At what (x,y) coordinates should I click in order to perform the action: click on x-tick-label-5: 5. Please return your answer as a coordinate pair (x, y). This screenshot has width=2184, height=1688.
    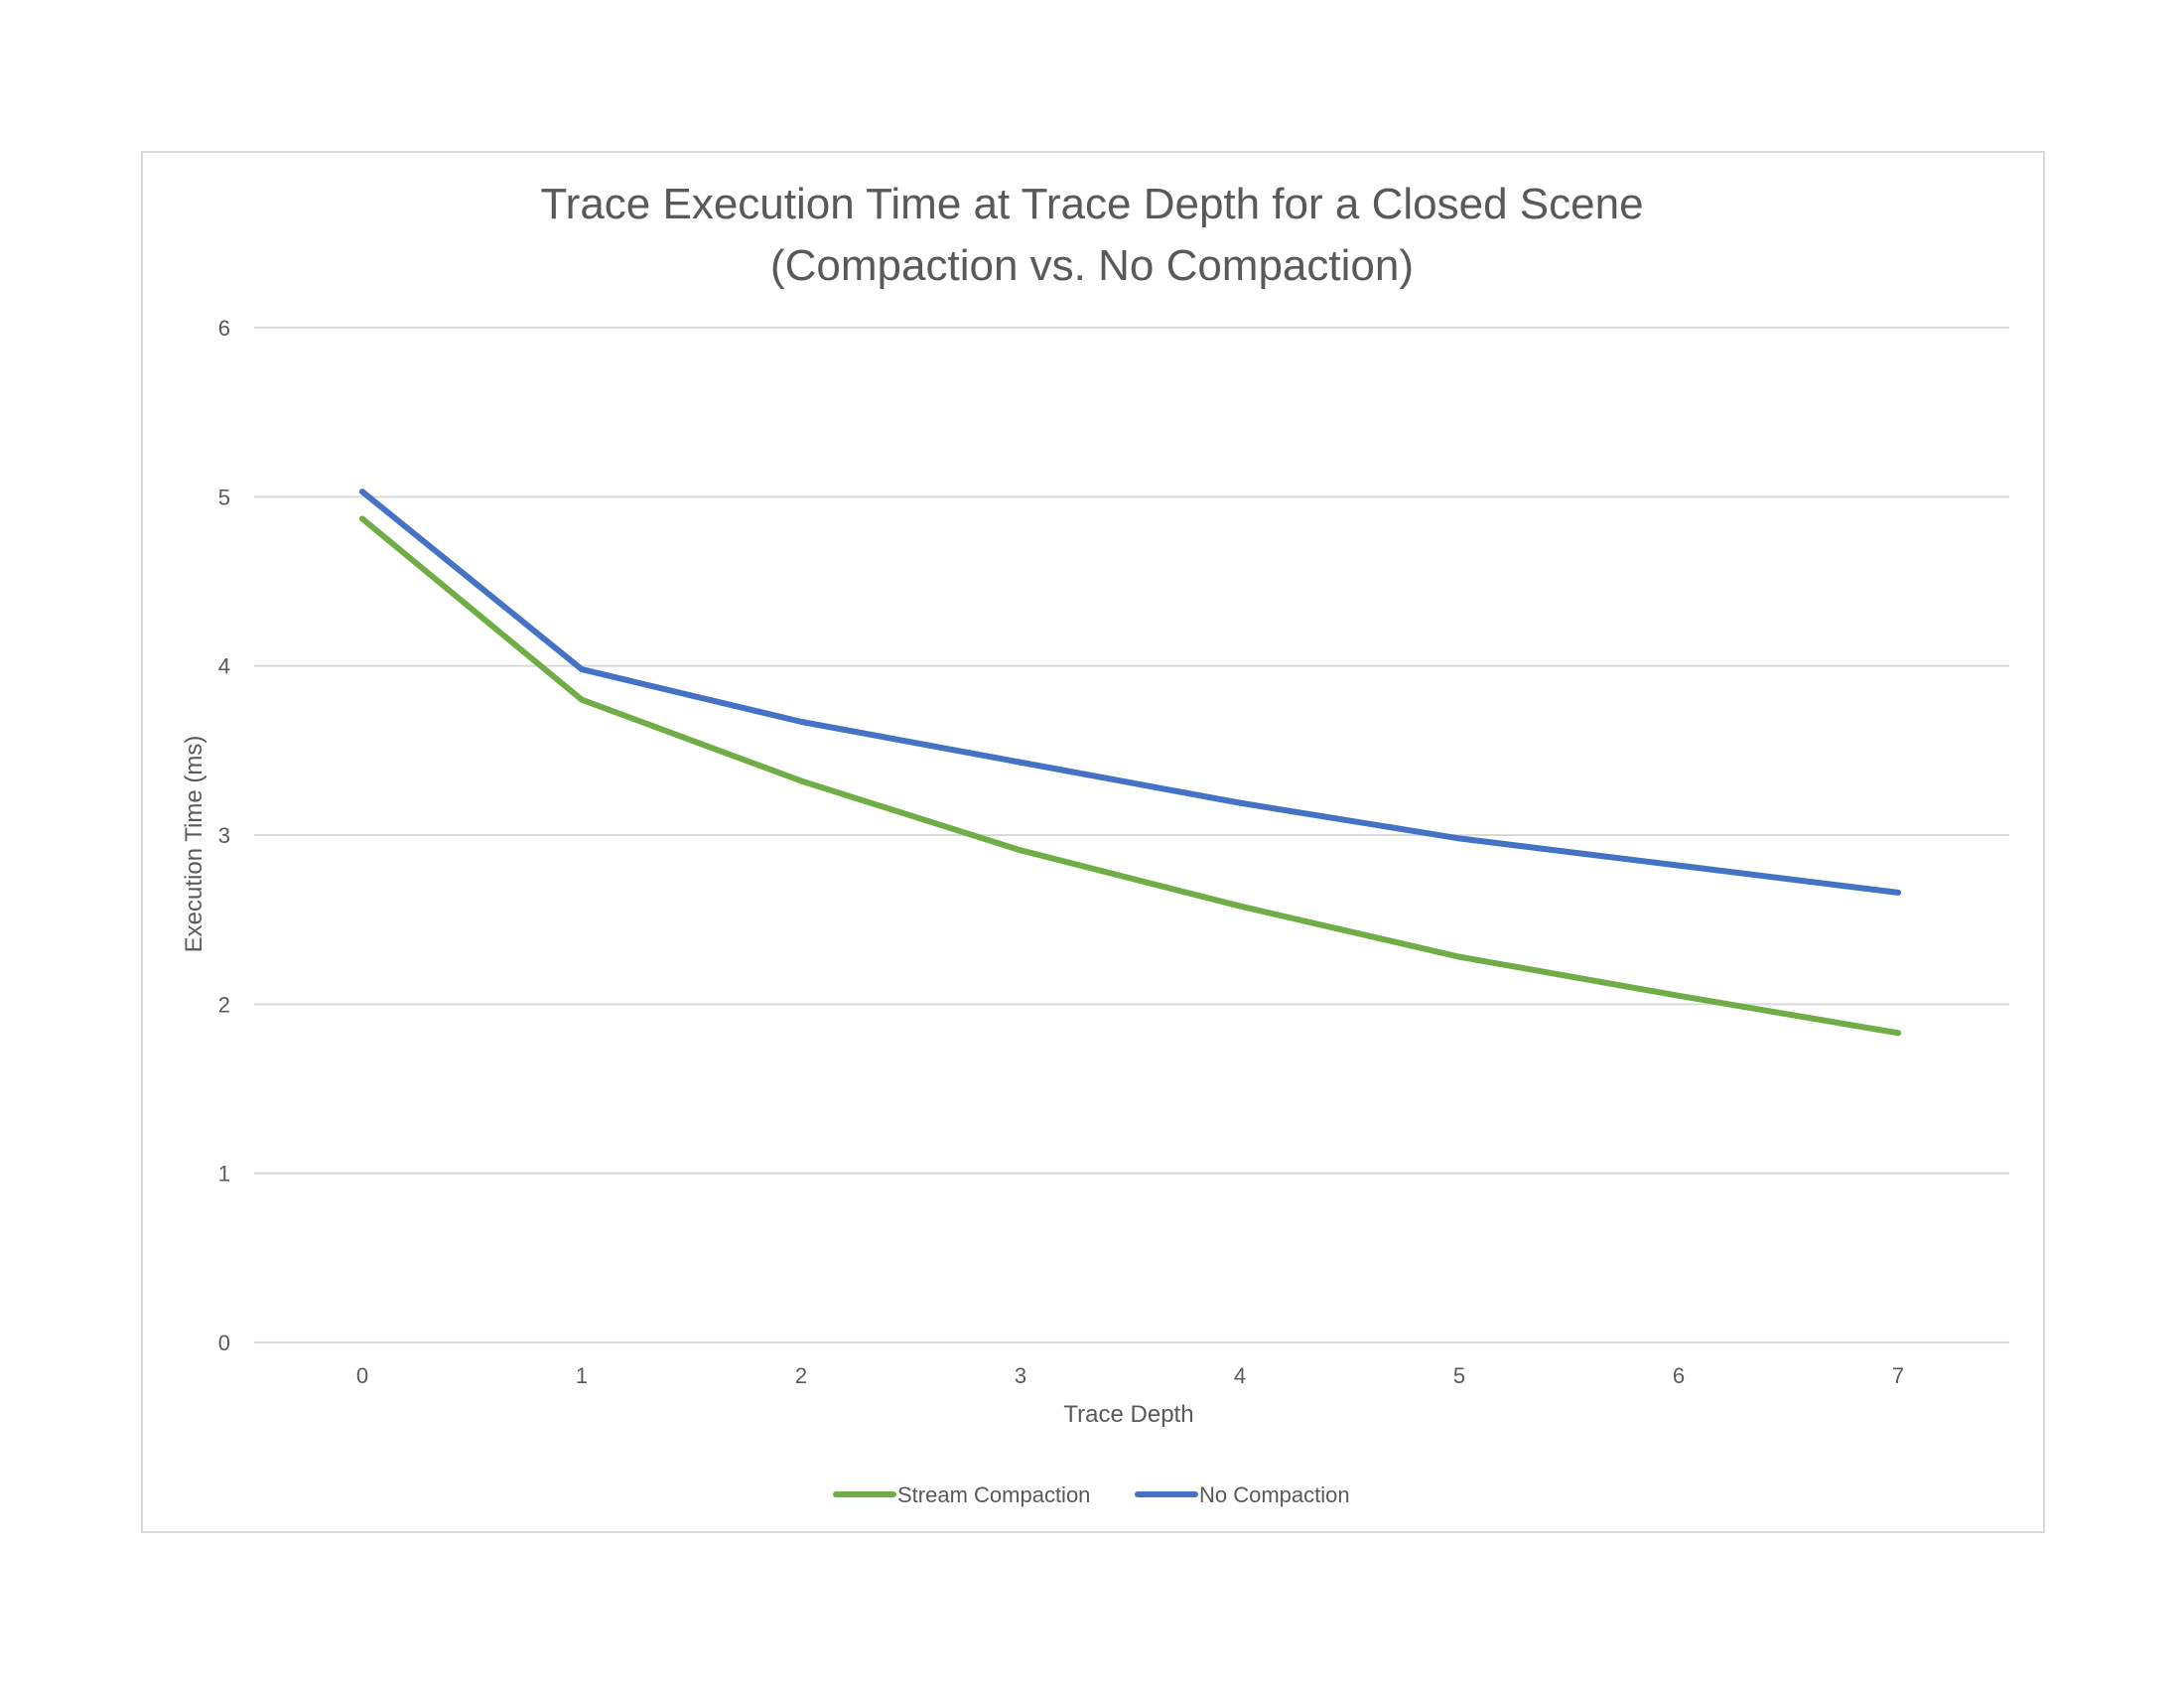
    Looking at the image, I should click on (1459, 1375).